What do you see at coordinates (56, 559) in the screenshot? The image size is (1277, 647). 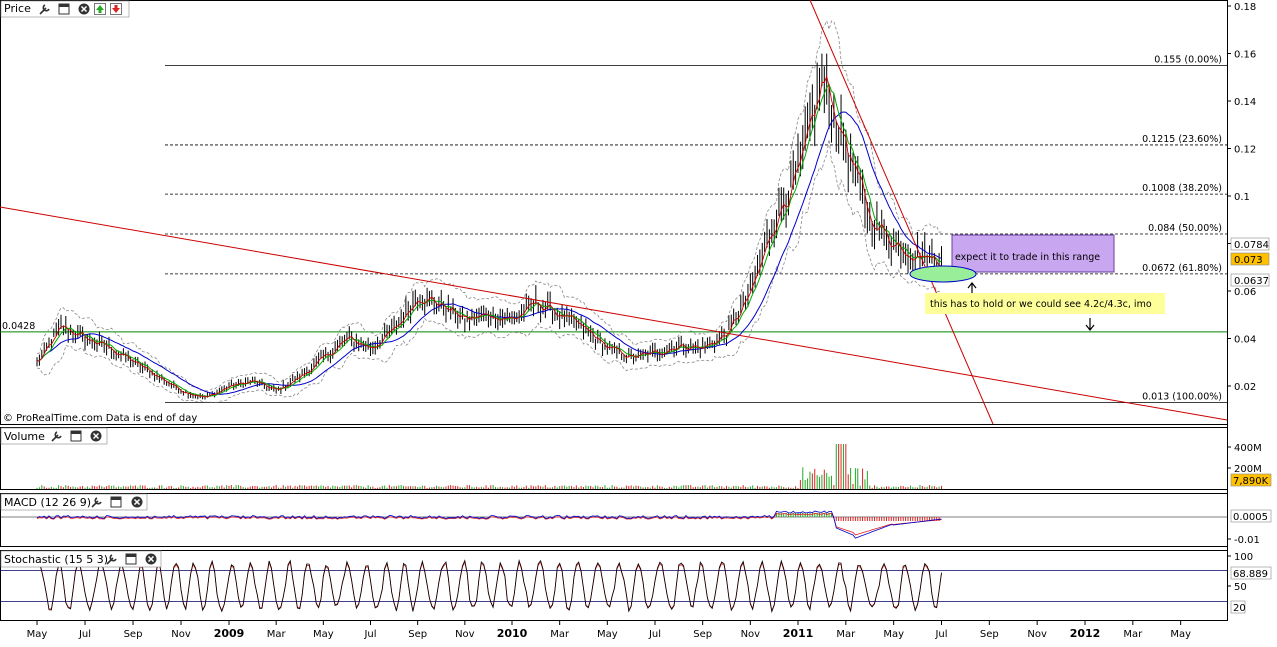 I see `stochastic-panel-title: Stochastic (15 5 3)` at bounding box center [56, 559].